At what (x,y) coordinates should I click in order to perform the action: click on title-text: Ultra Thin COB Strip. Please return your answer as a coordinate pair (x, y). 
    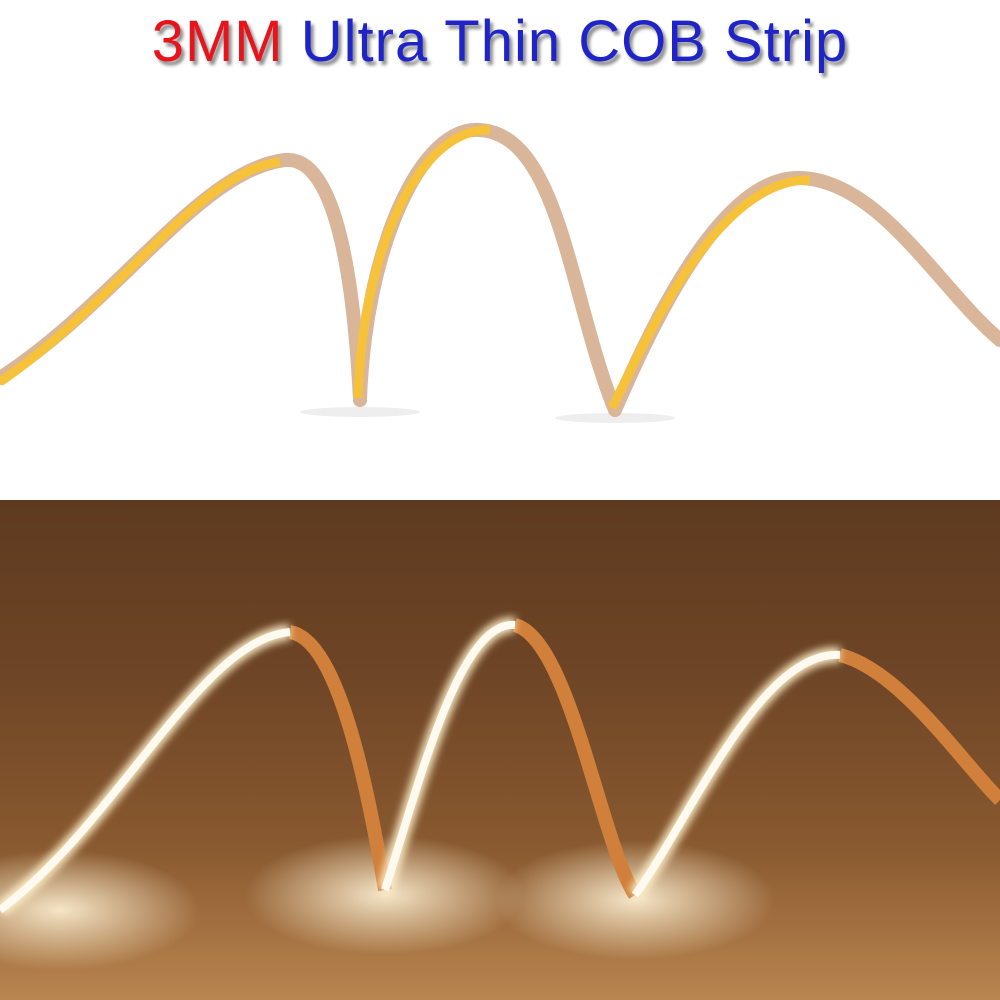
    Looking at the image, I should click on (566, 41).